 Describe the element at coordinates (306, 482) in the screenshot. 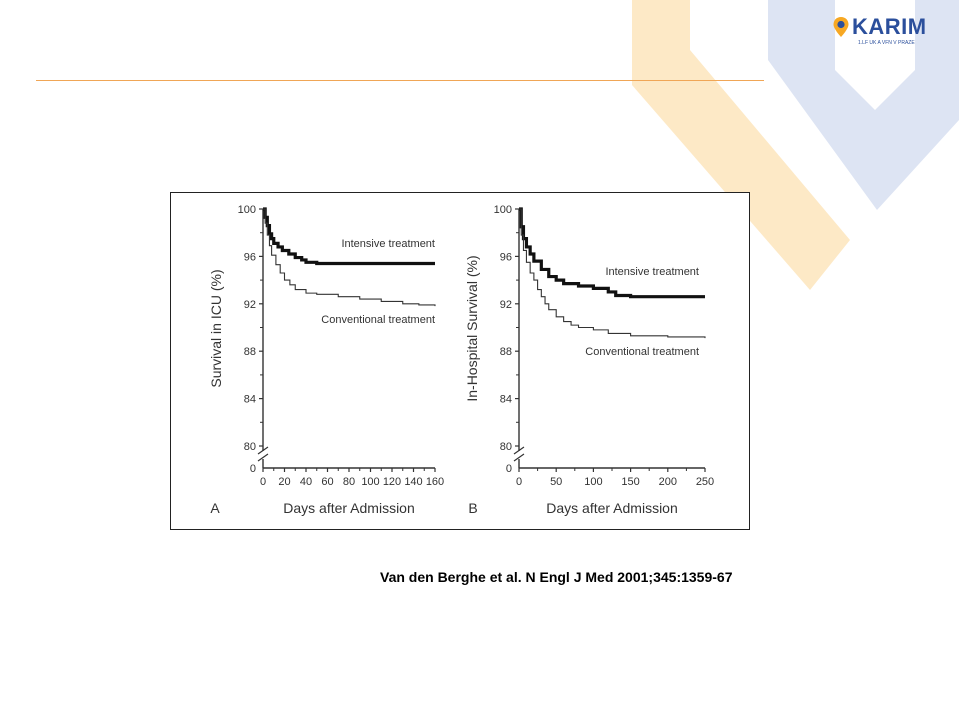

I see `x-tick-label: 40` at that location.